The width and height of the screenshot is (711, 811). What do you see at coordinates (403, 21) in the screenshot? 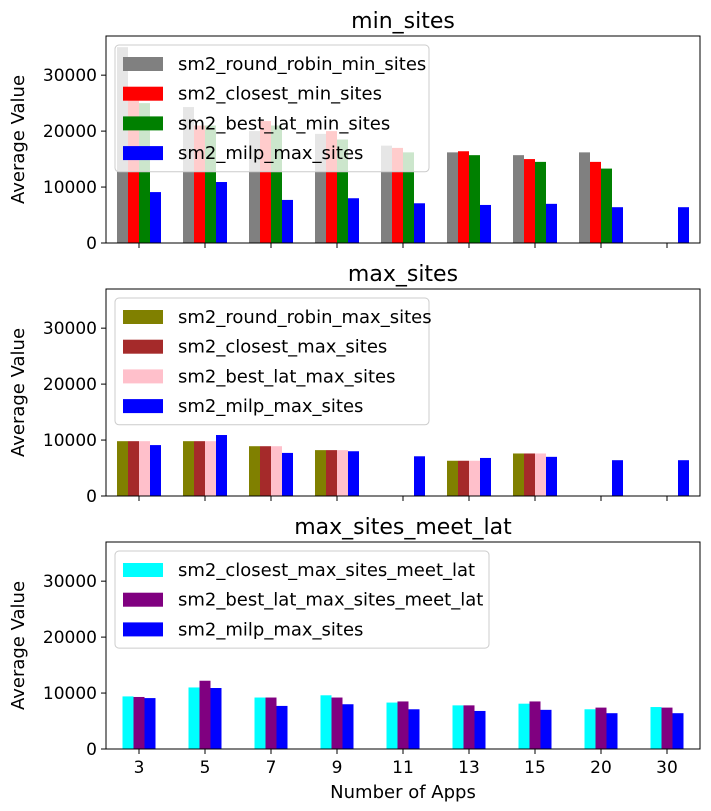
I see `chart-title: min_sites` at bounding box center [403, 21].